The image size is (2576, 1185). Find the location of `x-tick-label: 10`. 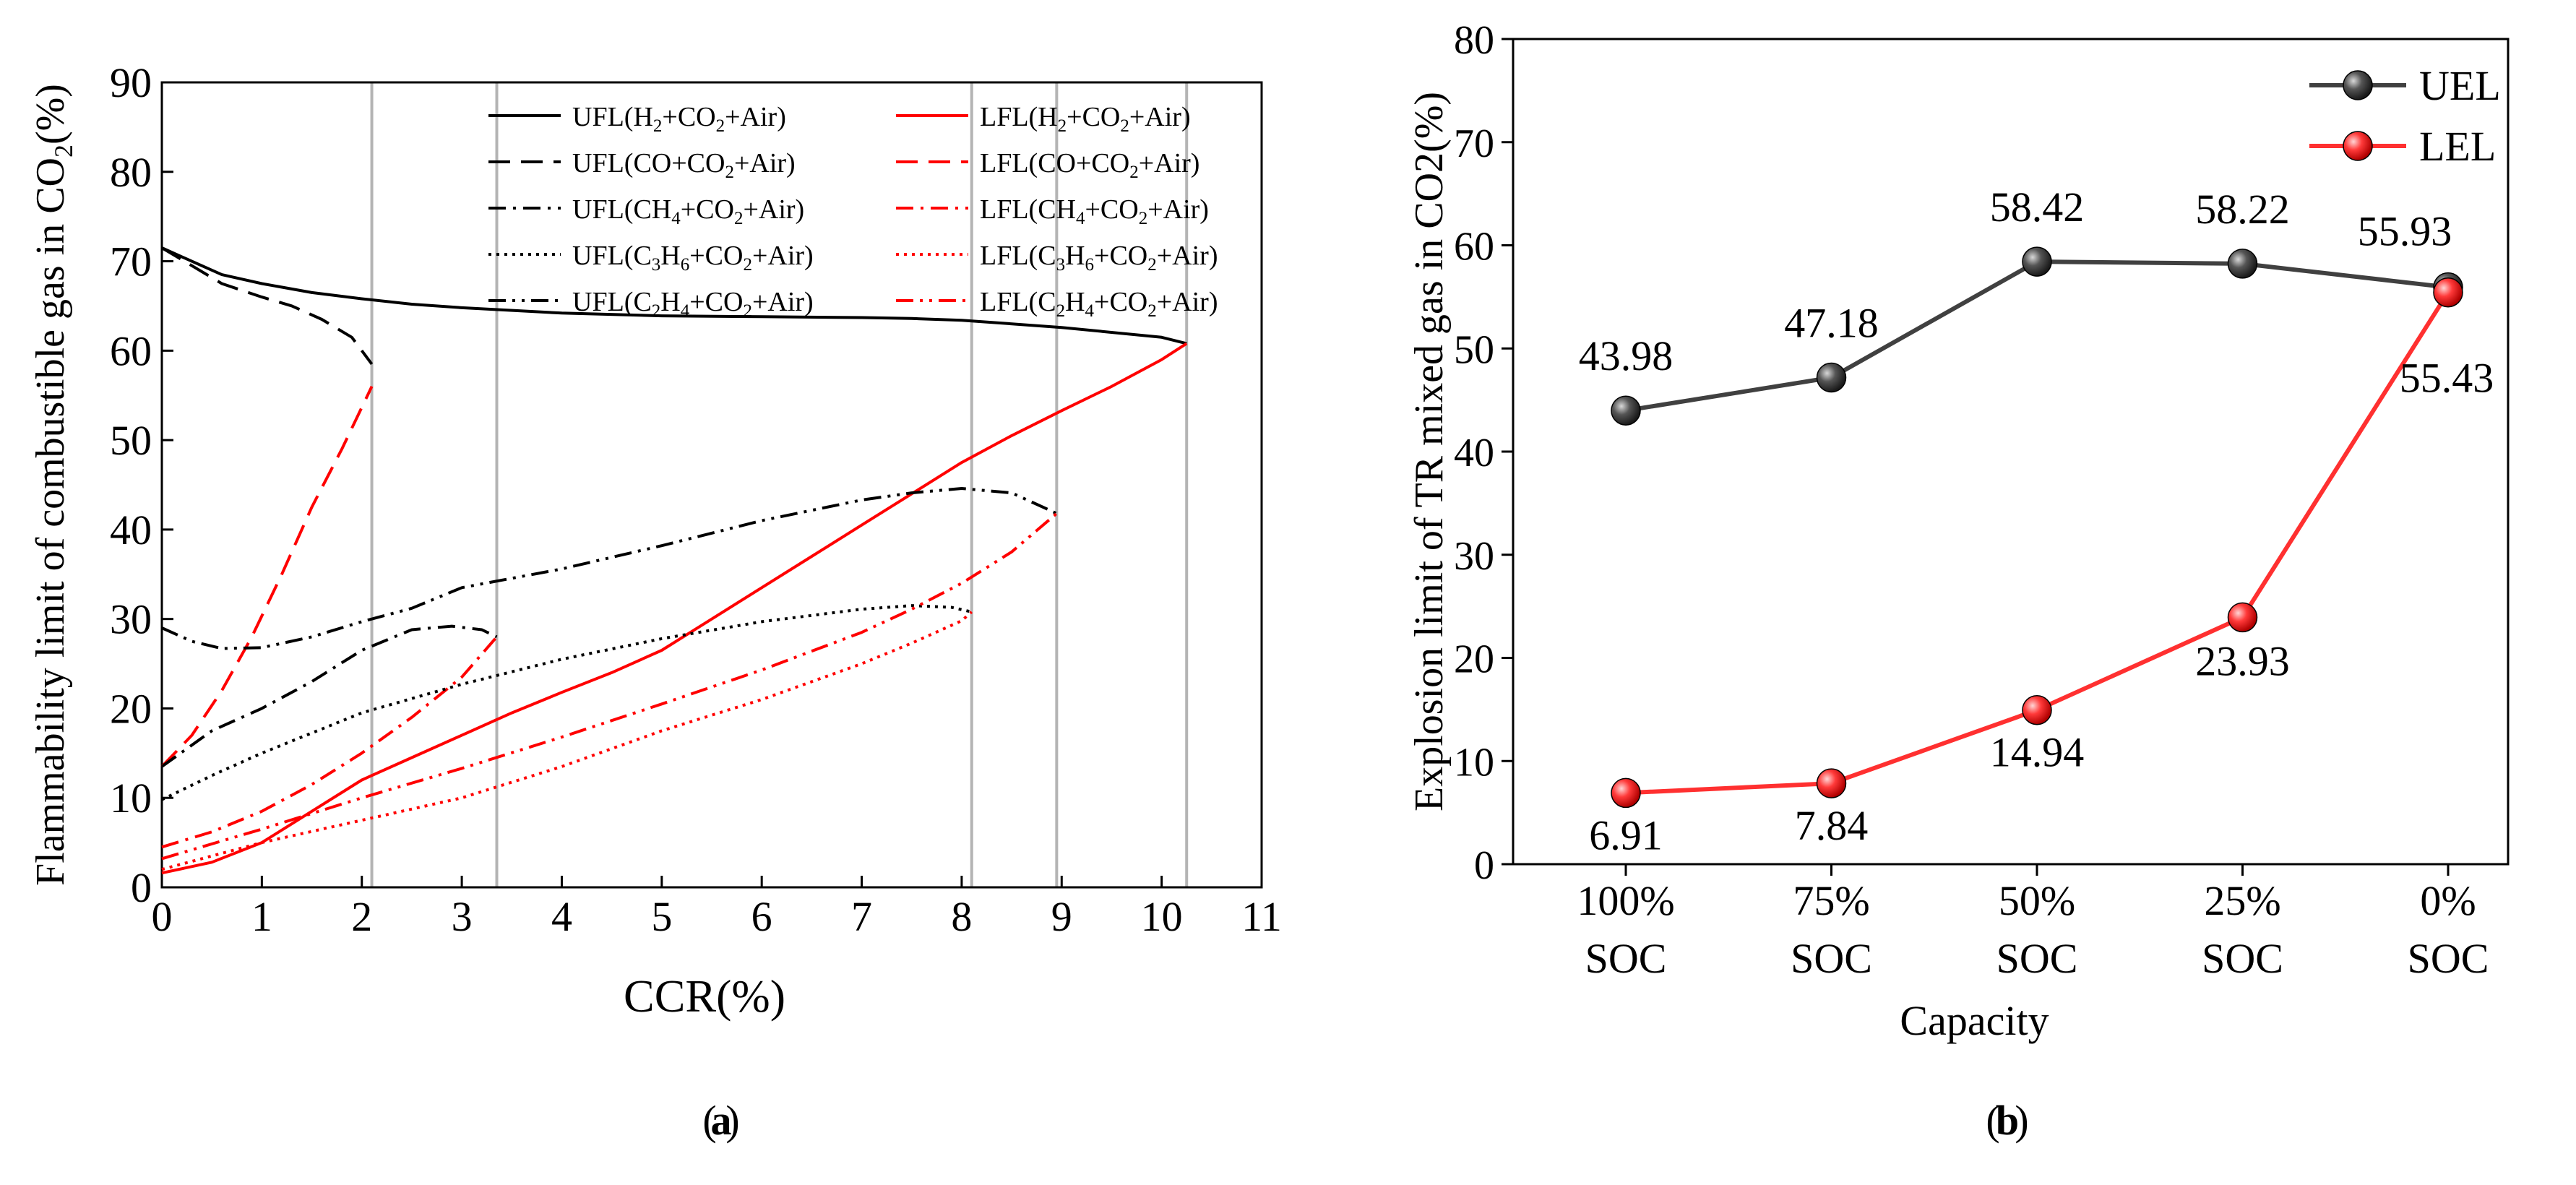

x-tick-label: 10 is located at coordinates (1162, 916).